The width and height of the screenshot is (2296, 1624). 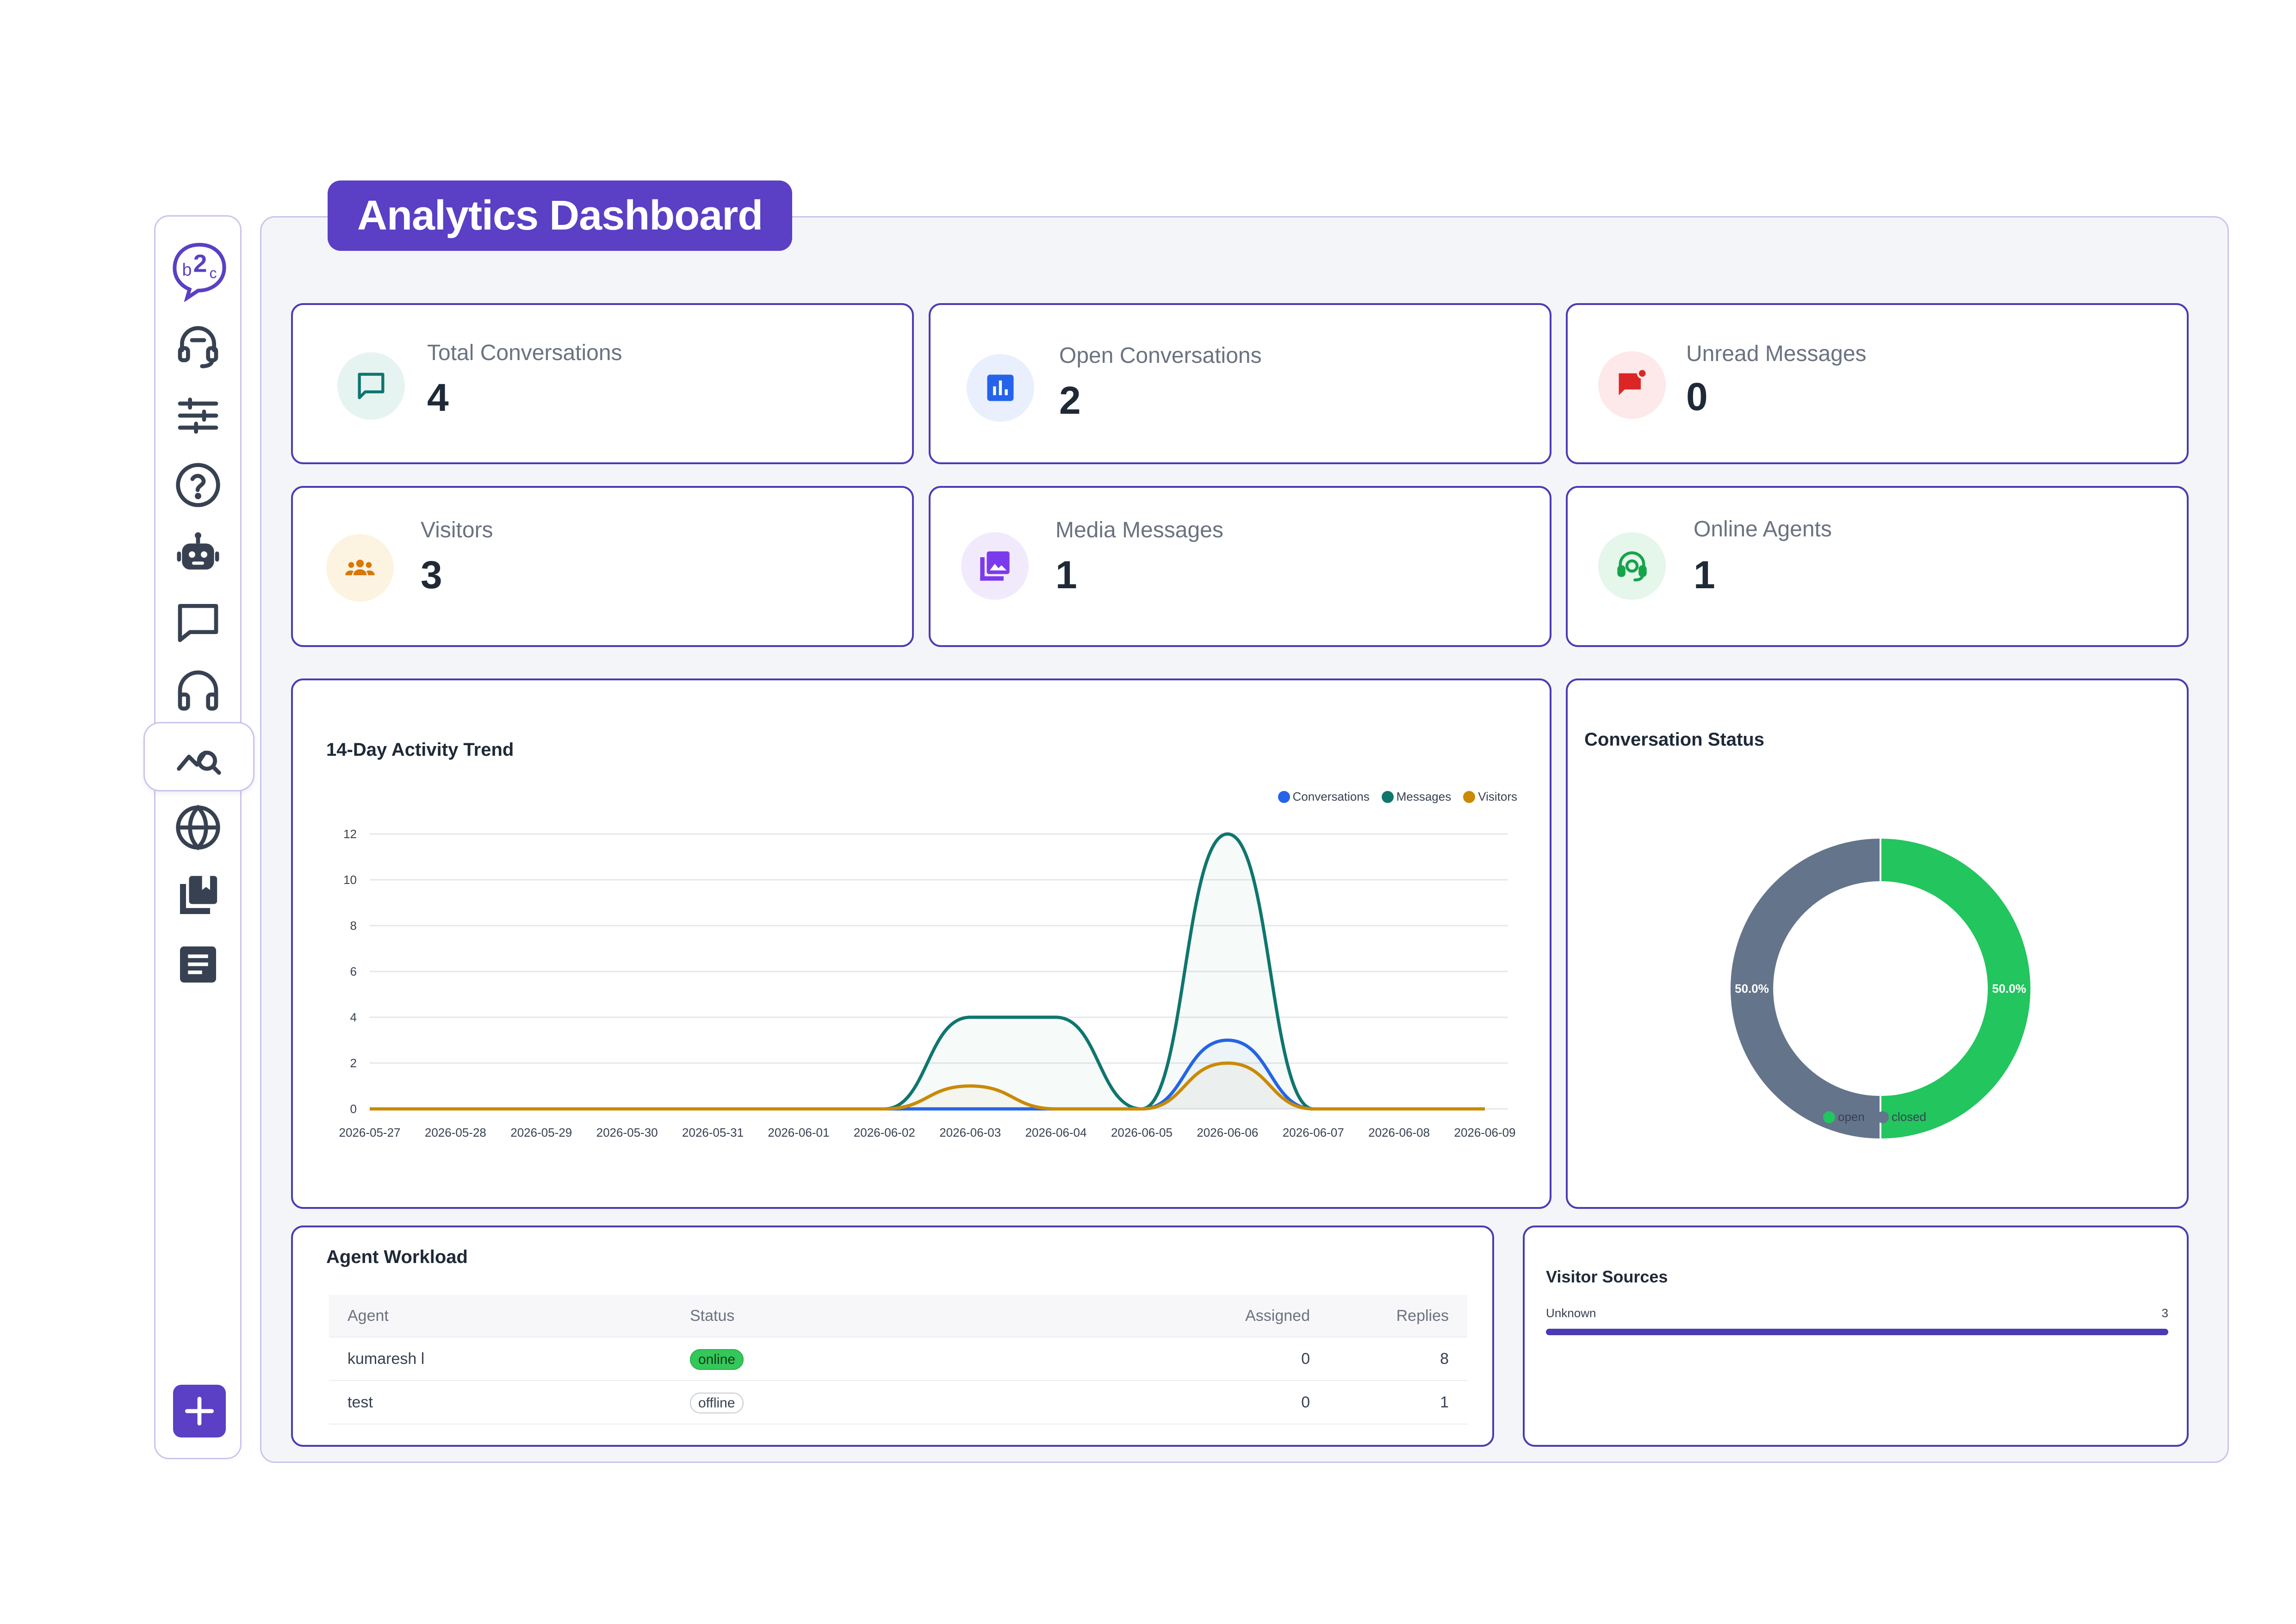 I want to click on source-row: Unknown 3, so click(x=1857, y=1320).